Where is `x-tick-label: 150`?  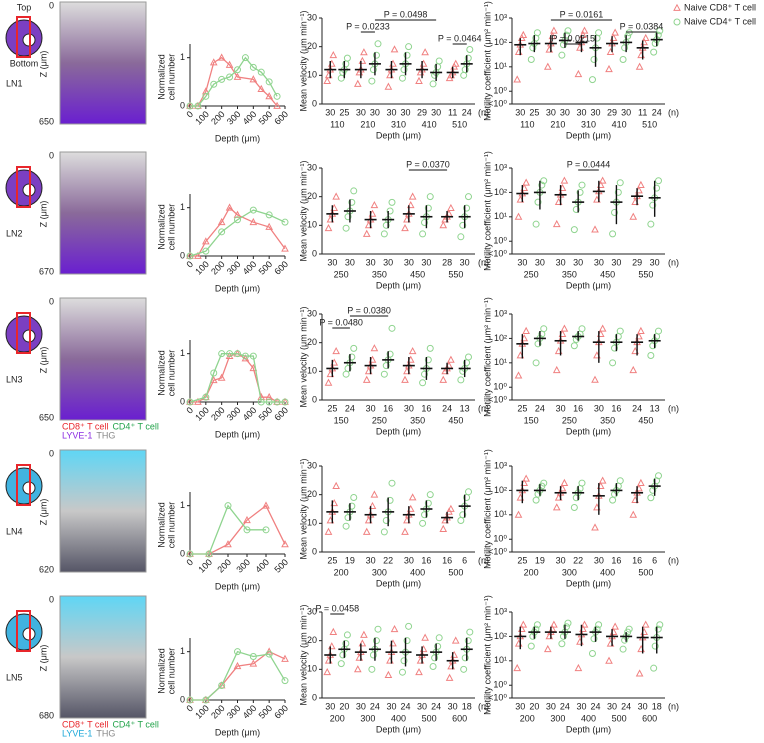 x-tick-label: 150 is located at coordinates (531, 420).